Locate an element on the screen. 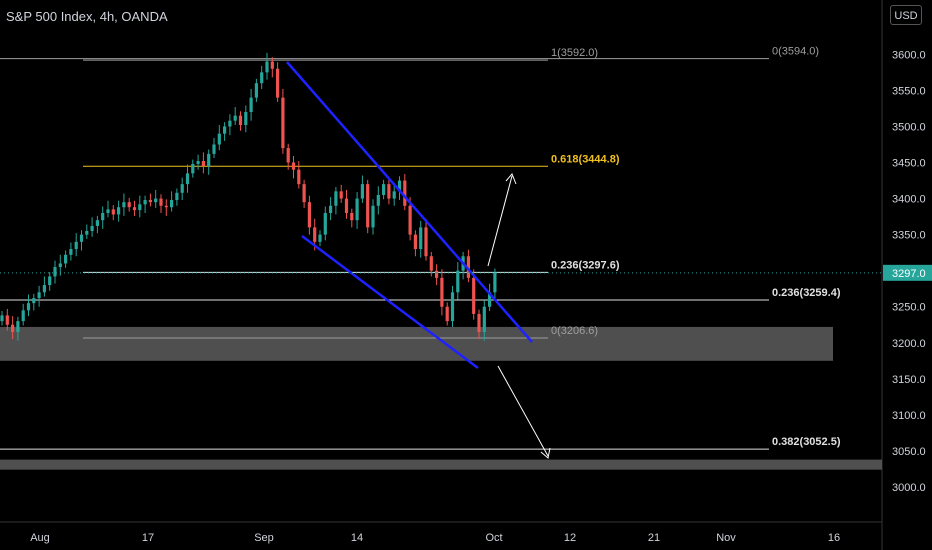  fib-label: 0.382(3052.5) is located at coordinates (806, 442).